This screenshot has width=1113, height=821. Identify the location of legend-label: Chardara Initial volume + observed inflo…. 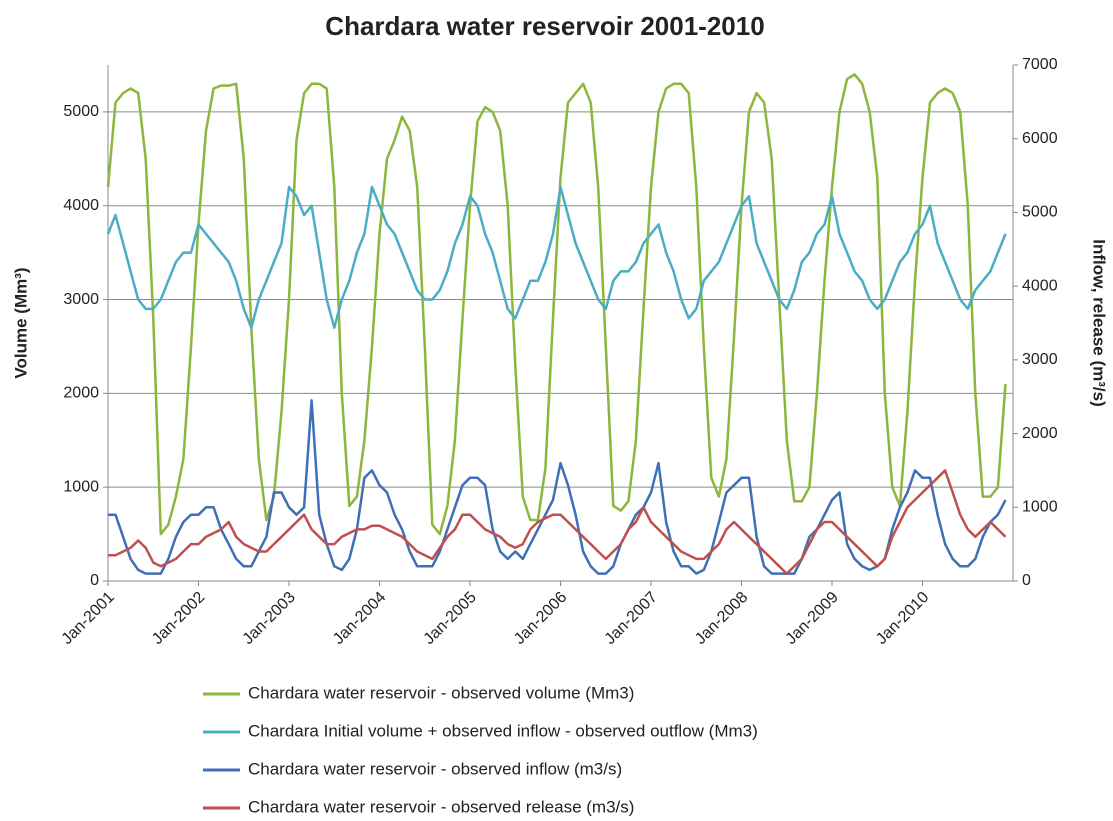
(503, 730).